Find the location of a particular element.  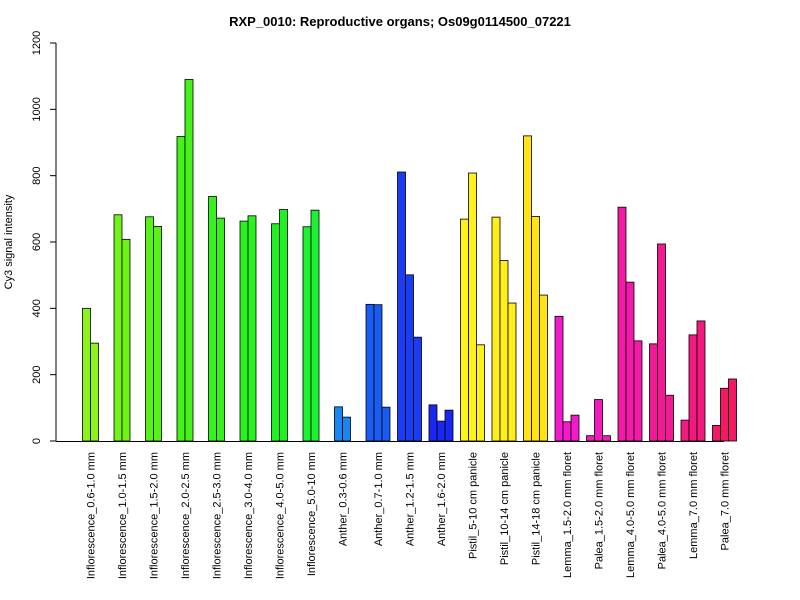

x-category-label: Inflorescence_1.0-1.5 mm is located at coordinates (123, 515).